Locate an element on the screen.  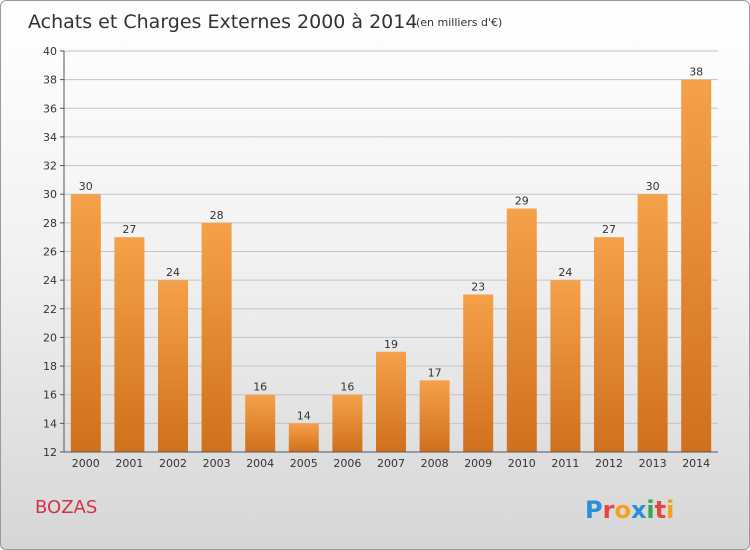
x-tick-label-2004: 2004 is located at coordinates (260, 463).